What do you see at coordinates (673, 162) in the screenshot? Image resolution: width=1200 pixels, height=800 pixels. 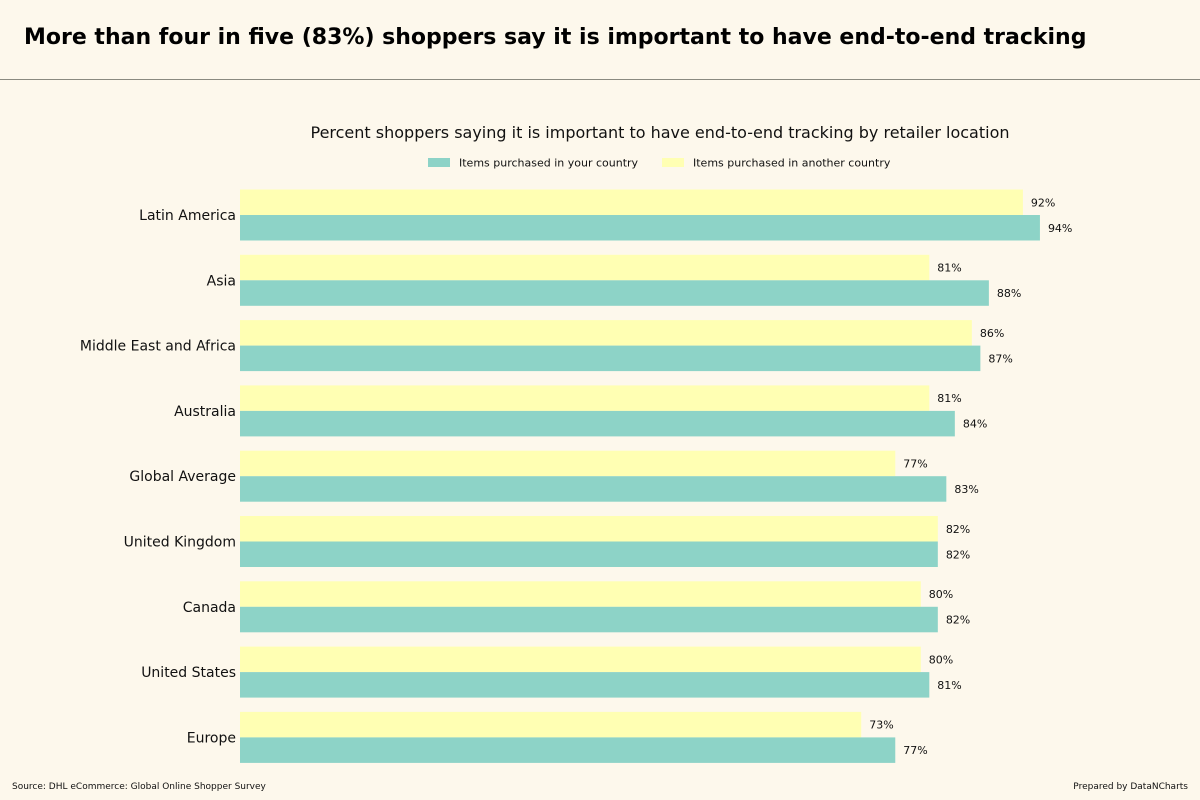 I see `legend-swatch-another-country` at bounding box center [673, 162].